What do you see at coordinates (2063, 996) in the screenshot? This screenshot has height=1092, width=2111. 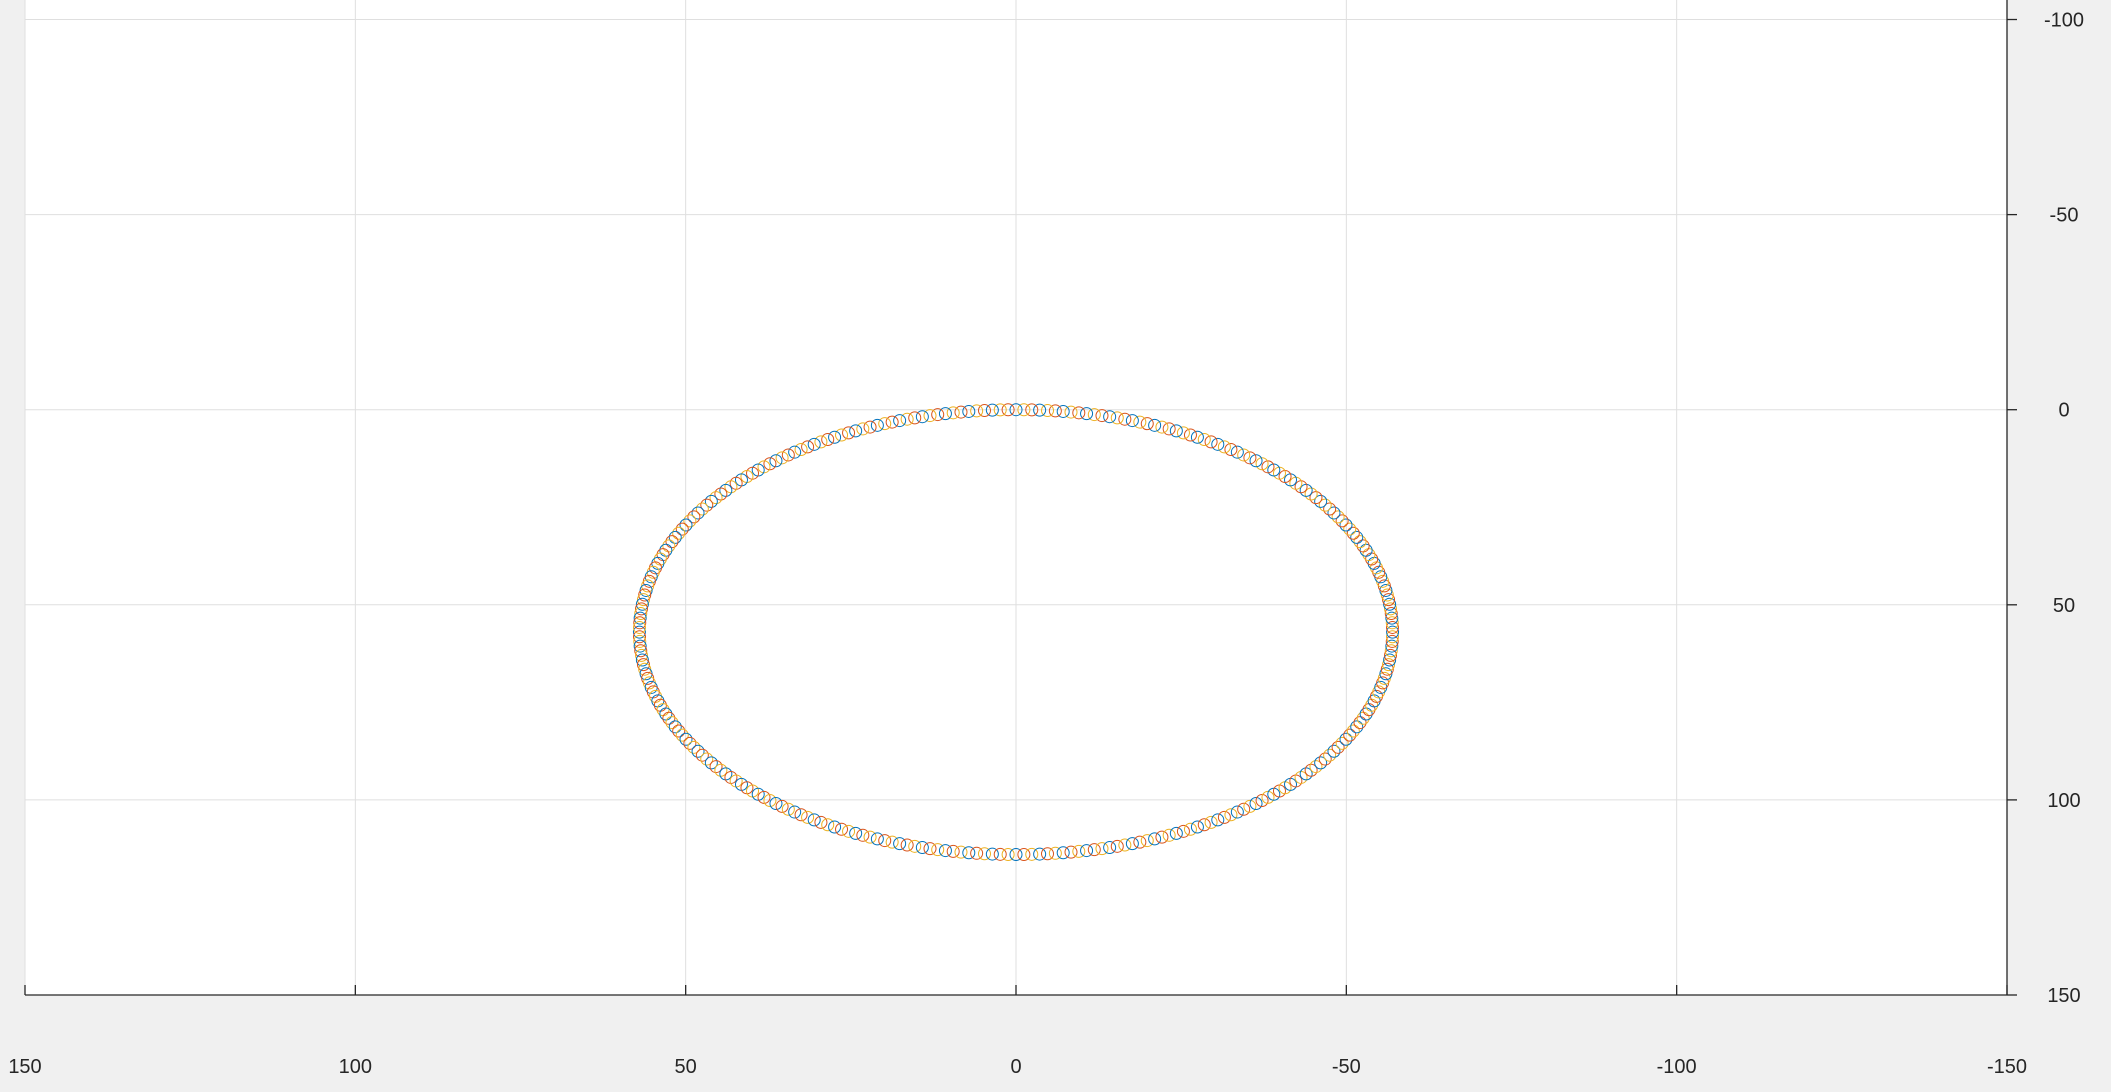 I see `y-tick-label: 150` at bounding box center [2063, 996].